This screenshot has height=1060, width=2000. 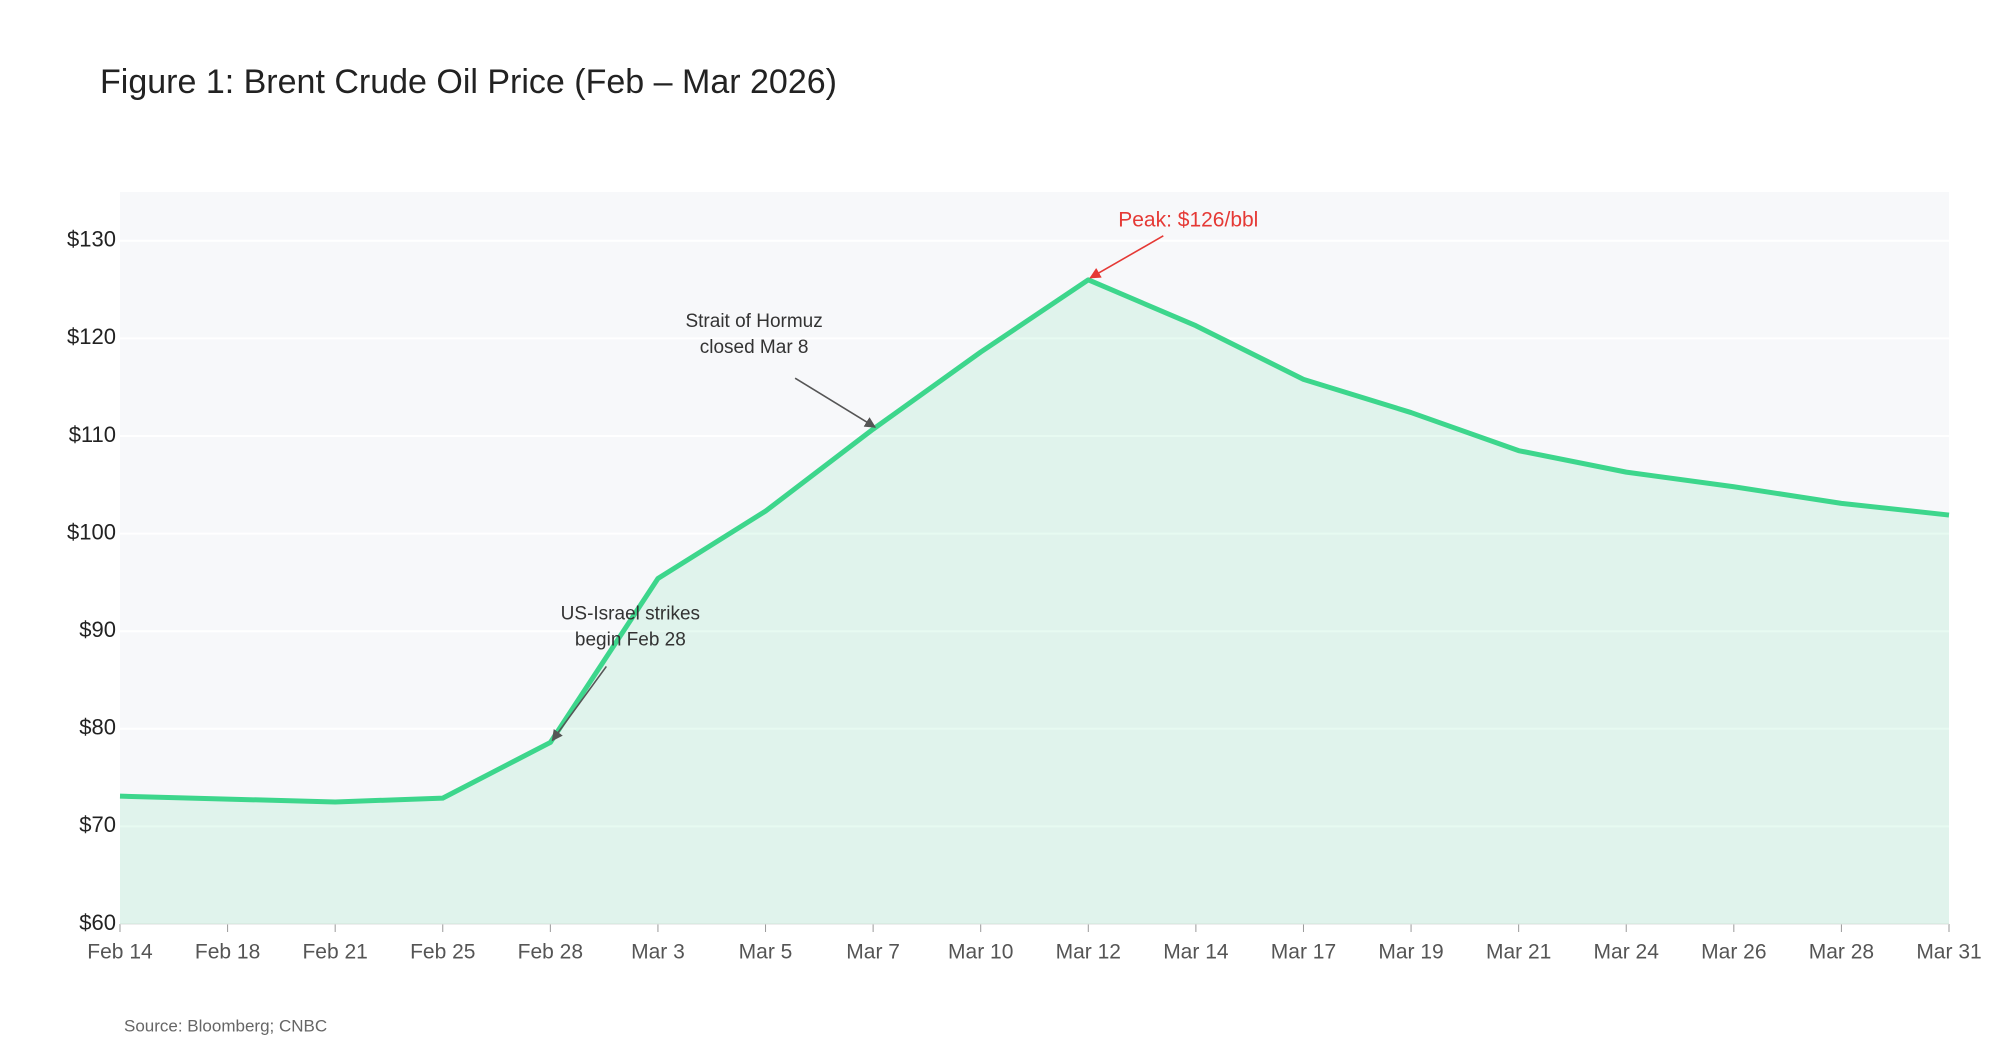 I want to click on x-tick-label: Mar 14, so click(x=1196, y=952).